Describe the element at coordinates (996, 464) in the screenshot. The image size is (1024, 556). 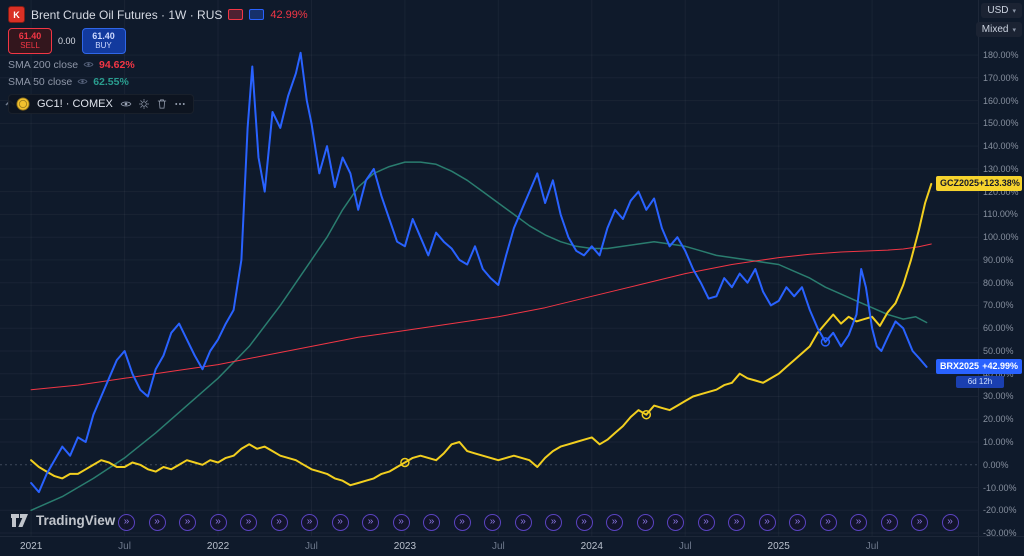
I see `price-axis-label: 0.00%` at that location.